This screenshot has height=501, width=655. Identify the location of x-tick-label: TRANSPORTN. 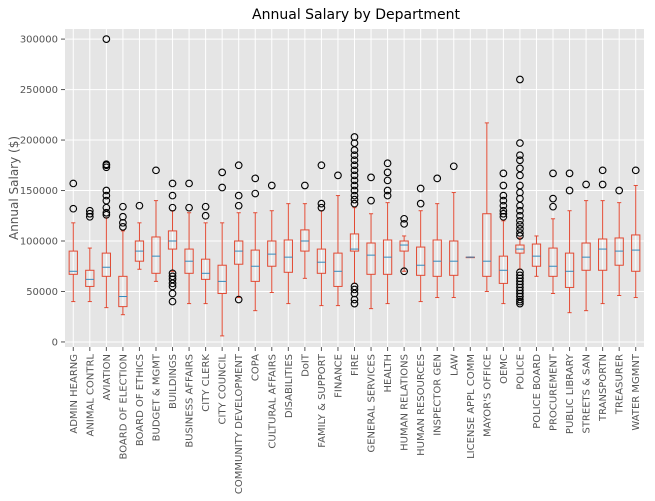
(603, 388).